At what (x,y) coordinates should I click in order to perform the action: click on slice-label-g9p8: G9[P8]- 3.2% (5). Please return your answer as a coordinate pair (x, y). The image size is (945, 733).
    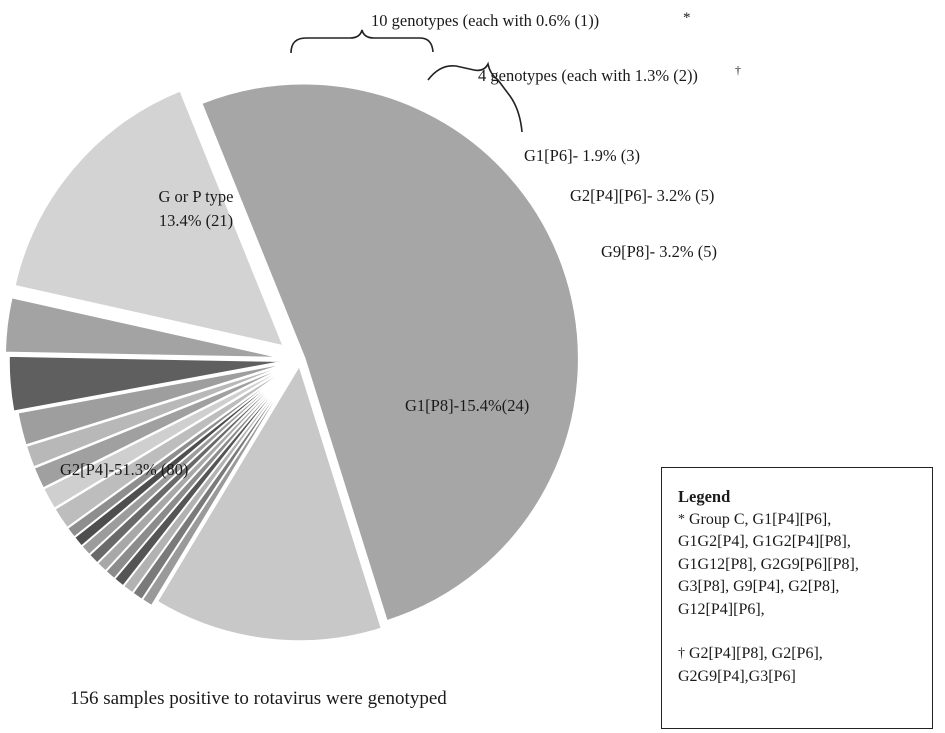
    Looking at the image, I should click on (659, 251).